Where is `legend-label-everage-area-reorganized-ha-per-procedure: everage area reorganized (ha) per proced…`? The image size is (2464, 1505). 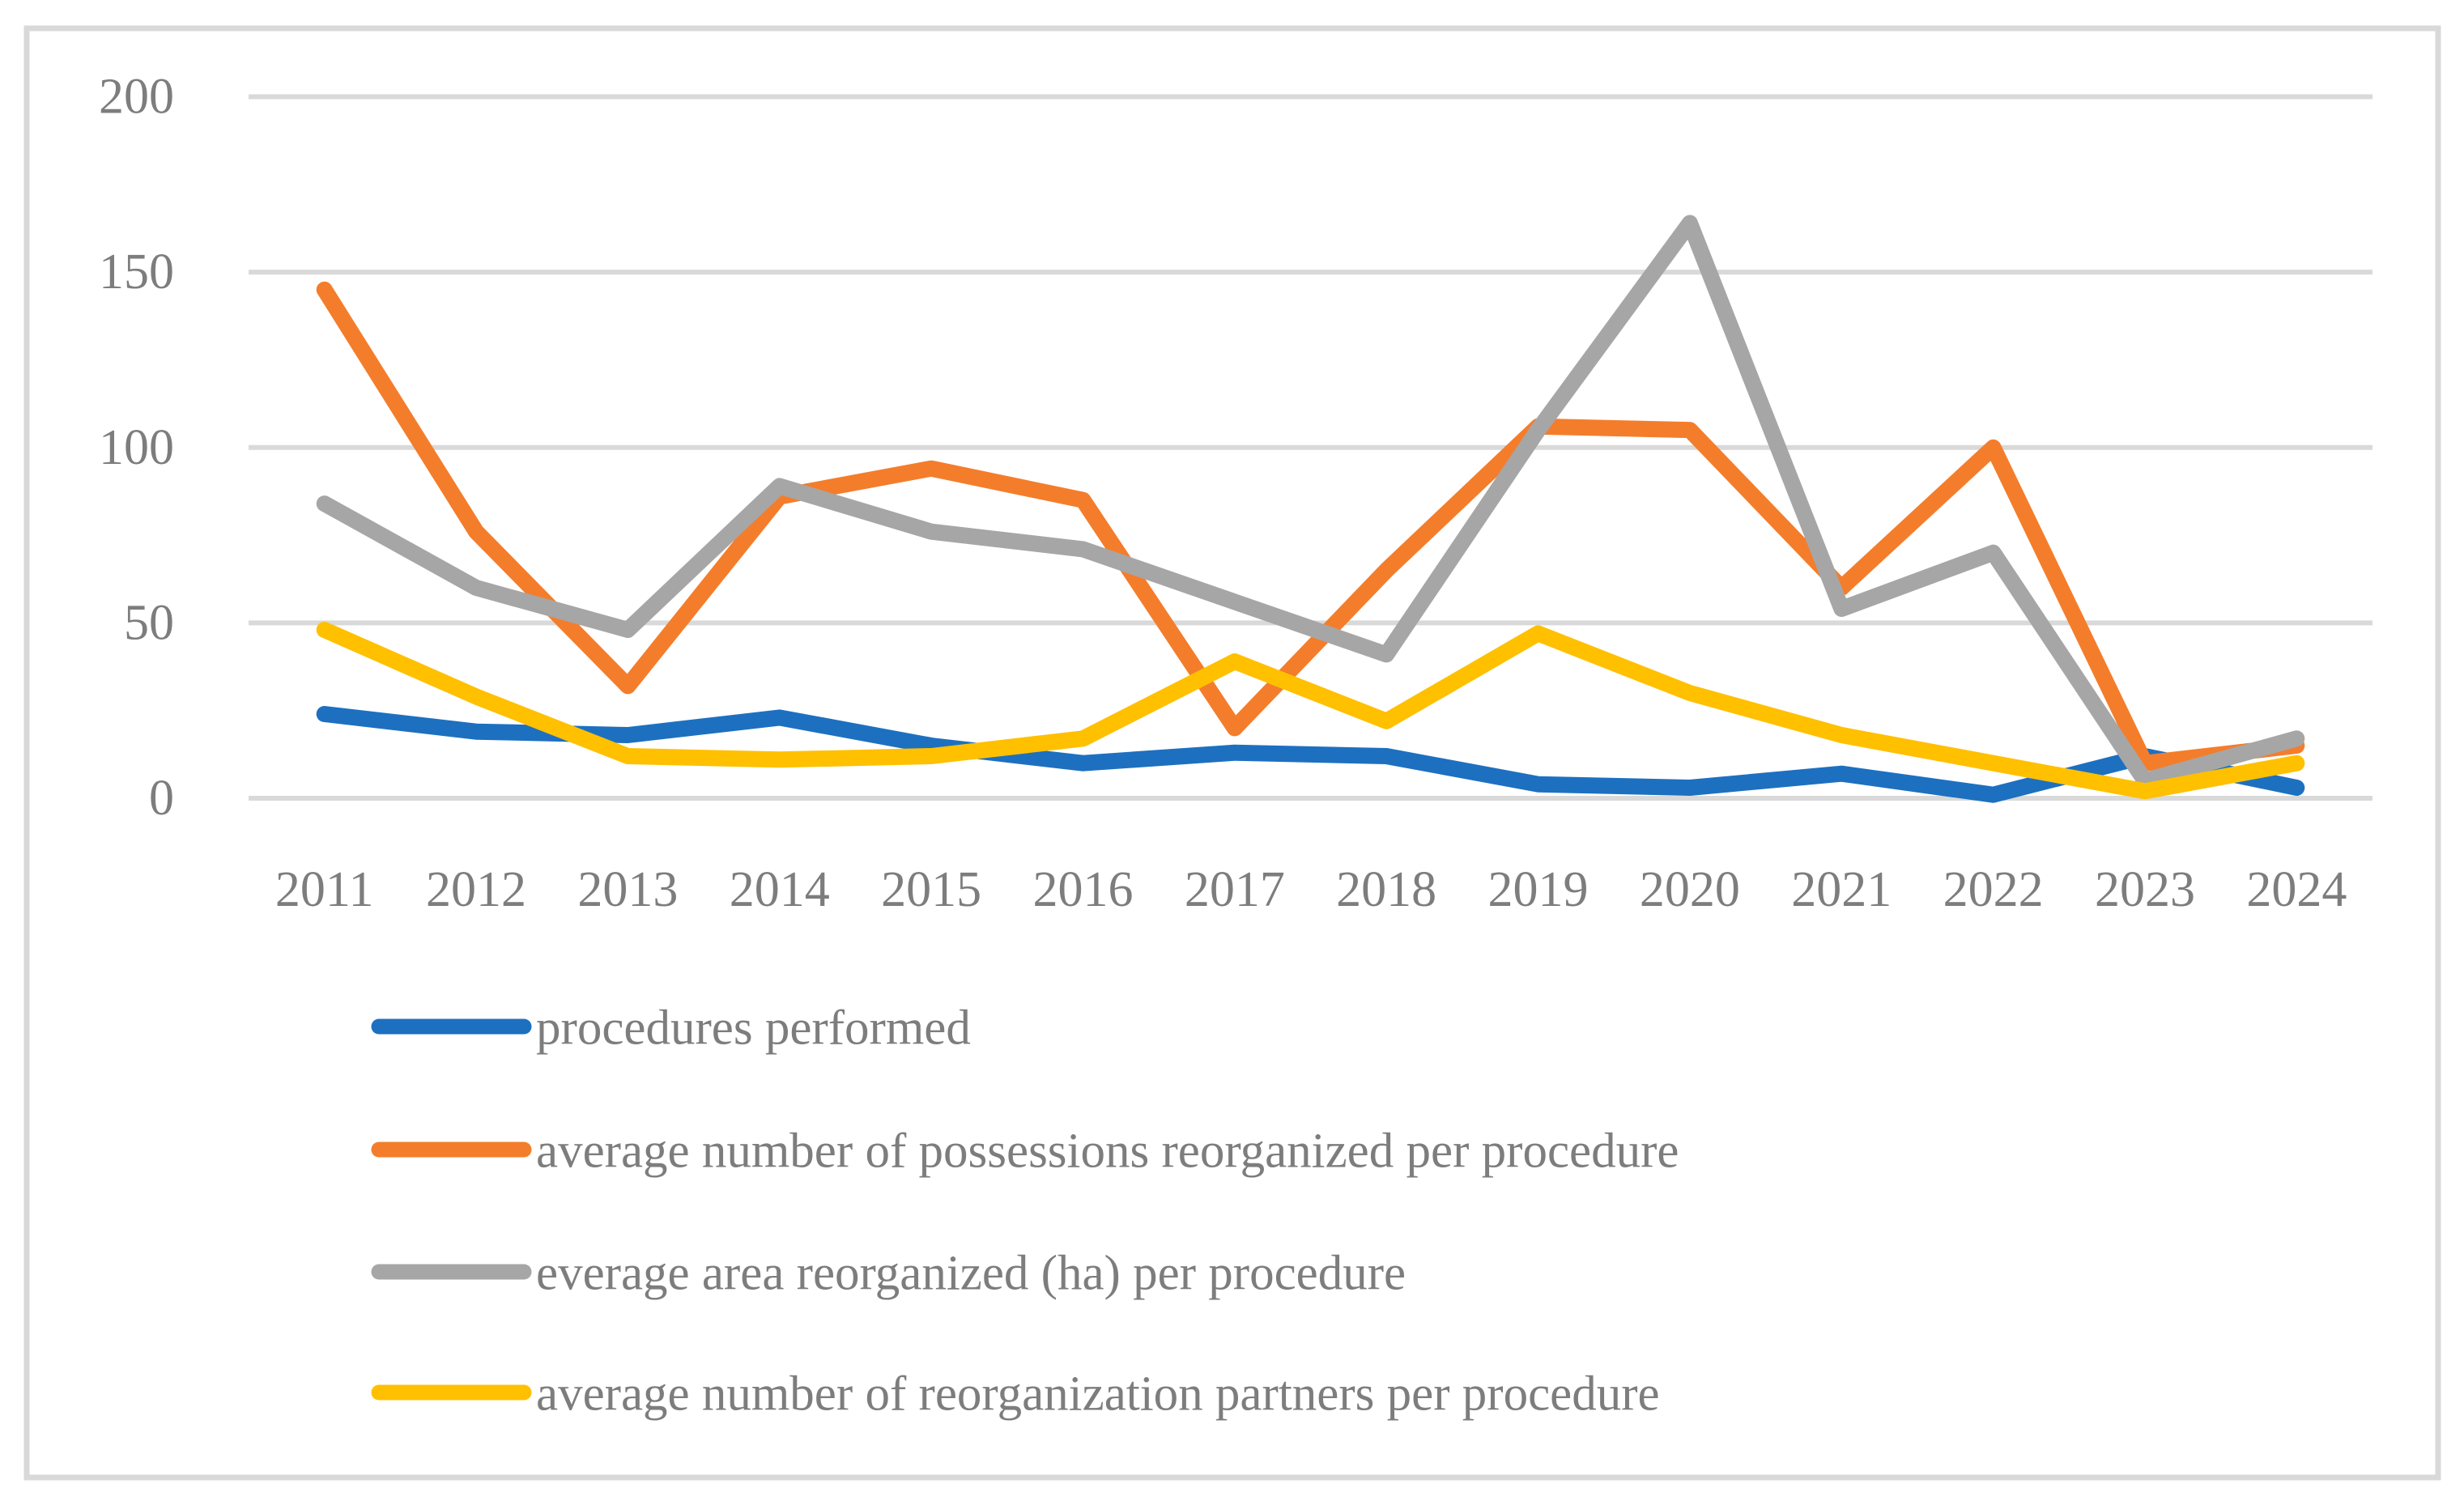
legend-label-everage-area-reorganized-ha-per-procedure: everage area reorganized (ha) per proced… is located at coordinates (971, 1274).